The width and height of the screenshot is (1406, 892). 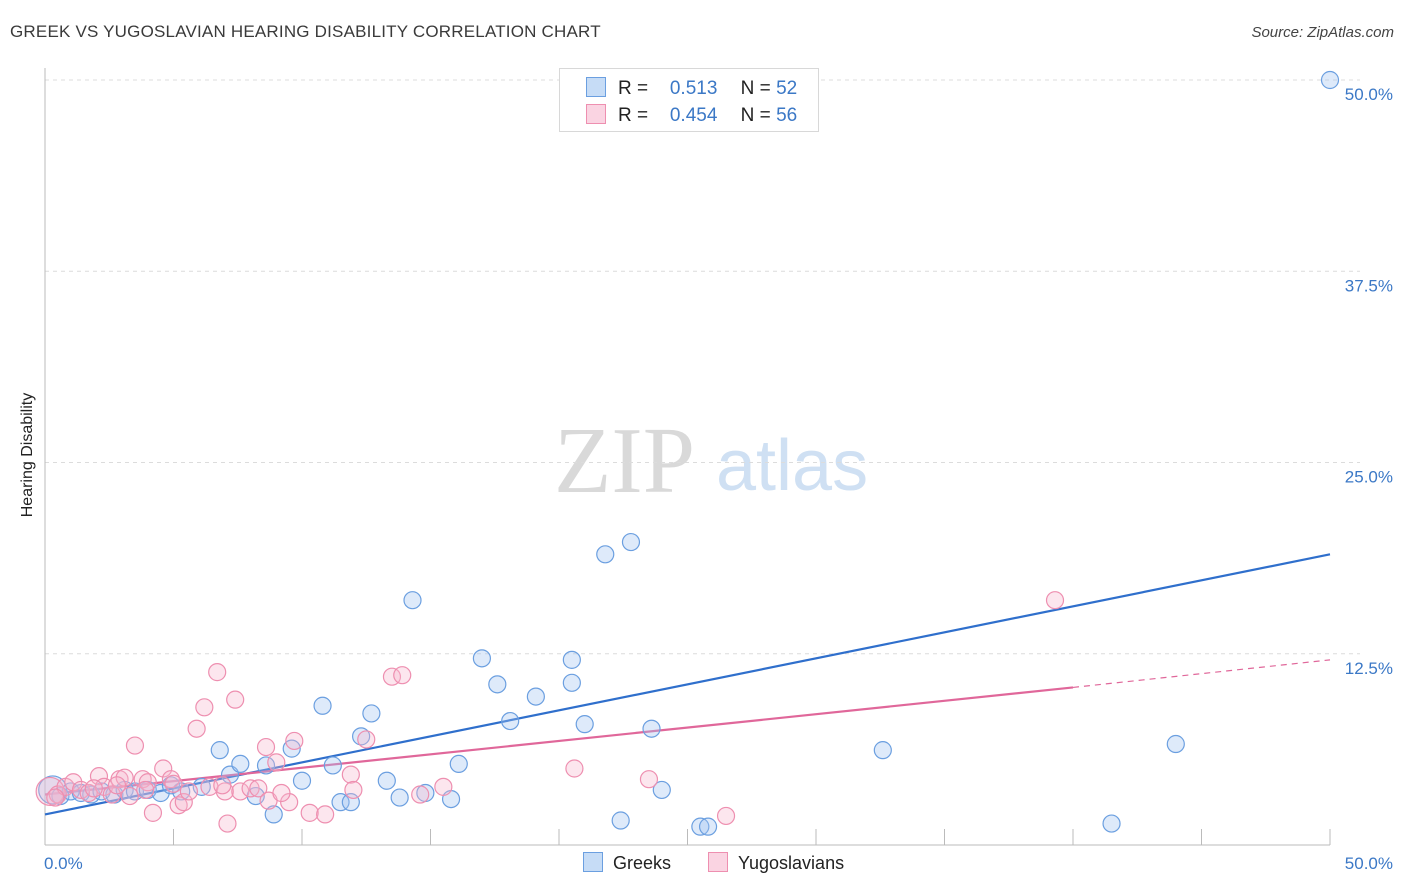 What do you see at coordinates (1369, 477) in the screenshot?
I see `y-tick-label: 25.0%` at bounding box center [1369, 477].